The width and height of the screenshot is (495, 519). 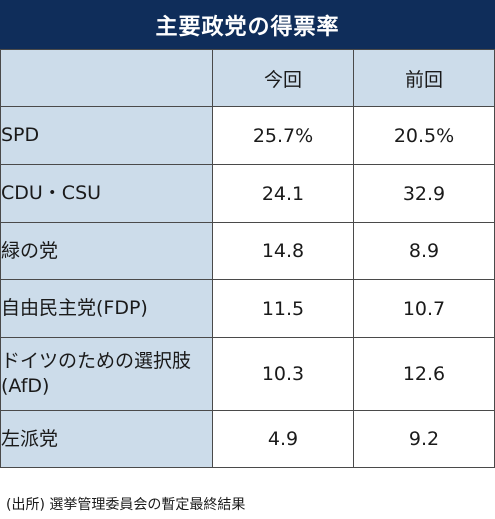 I want to click on table-title: 主要政党の得票率, so click(x=247, y=24).